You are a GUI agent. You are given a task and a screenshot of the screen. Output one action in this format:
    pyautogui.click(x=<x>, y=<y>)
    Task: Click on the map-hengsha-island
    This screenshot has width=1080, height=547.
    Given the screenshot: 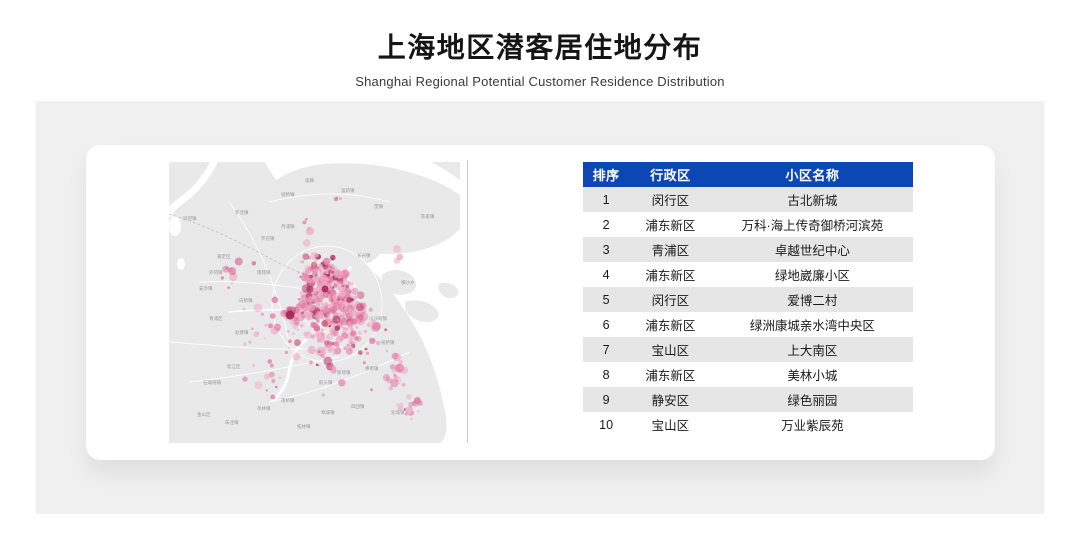 What is the action you would take?
    pyautogui.click(x=399, y=282)
    